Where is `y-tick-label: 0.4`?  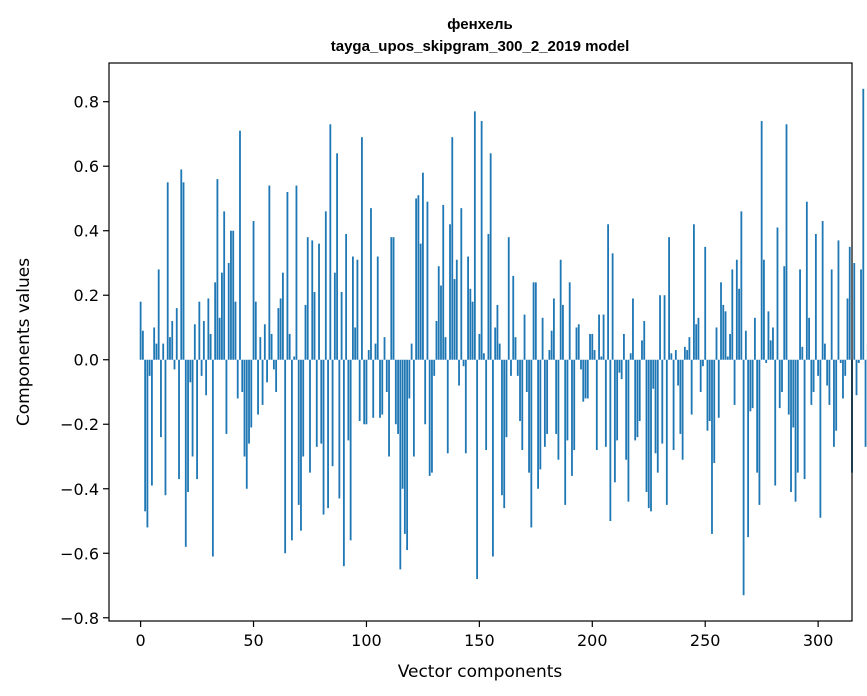
y-tick-label: 0.4 is located at coordinates (86, 231).